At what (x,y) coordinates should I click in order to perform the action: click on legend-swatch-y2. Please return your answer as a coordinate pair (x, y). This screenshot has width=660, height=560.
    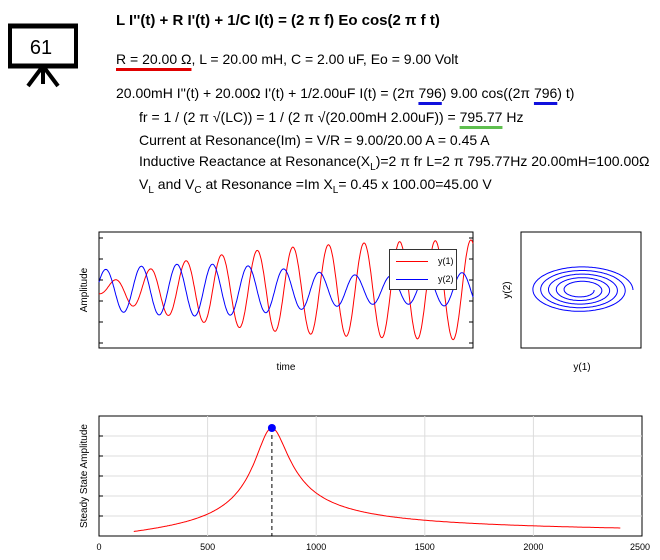
    Looking at the image, I should click on (412, 279).